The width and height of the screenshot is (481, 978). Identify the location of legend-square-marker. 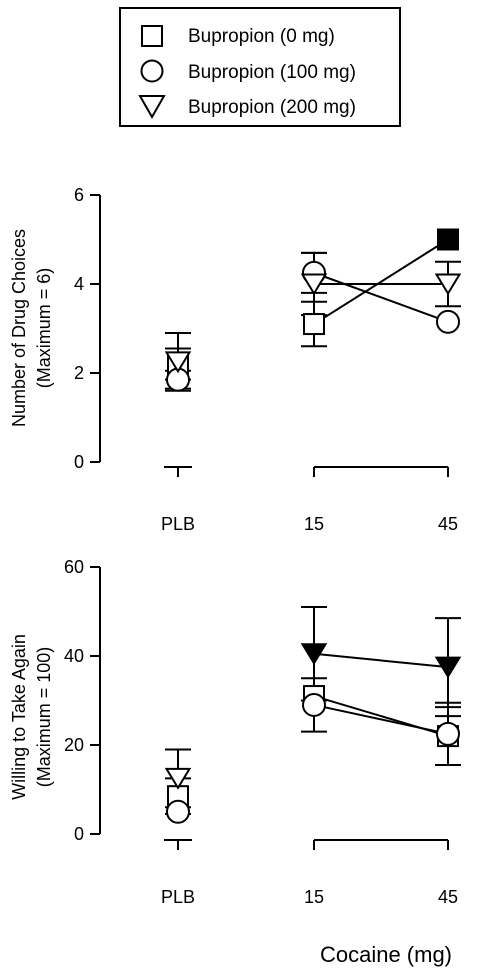
(152, 36).